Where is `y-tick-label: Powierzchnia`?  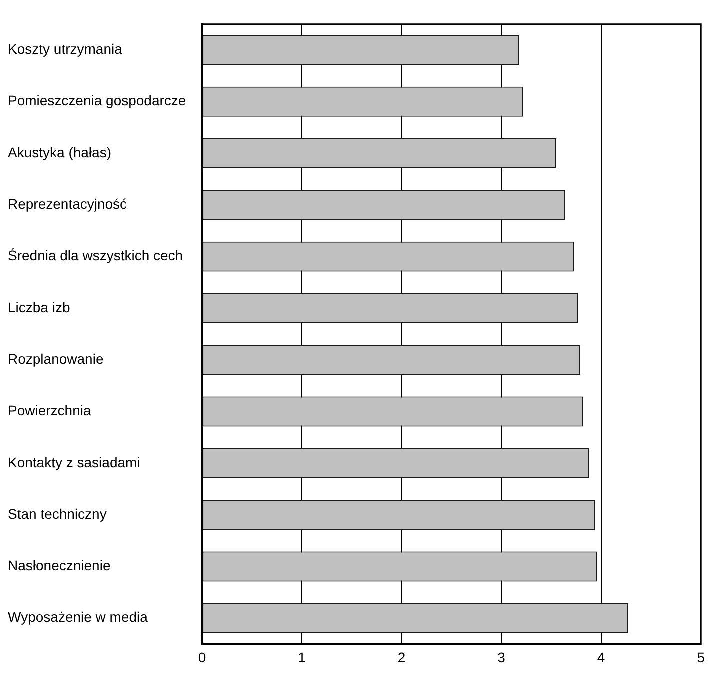
y-tick-label: Powierzchnia is located at coordinates (50, 410).